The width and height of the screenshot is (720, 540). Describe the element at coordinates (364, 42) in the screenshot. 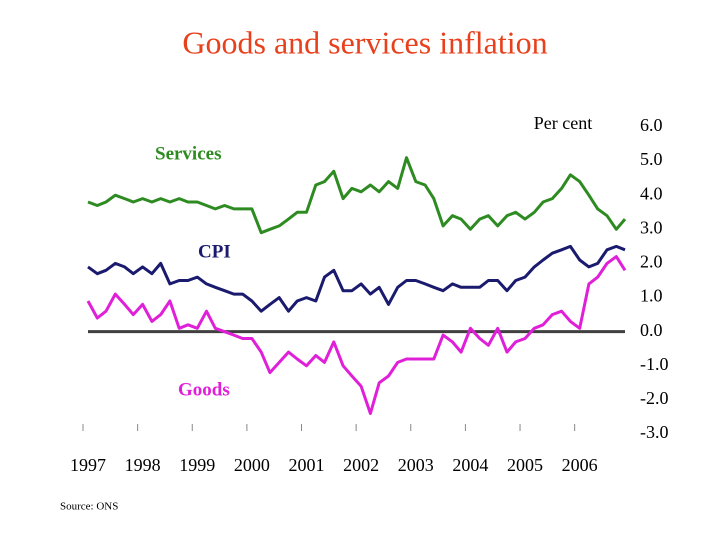

I see `chart-title: Goods and services inflation` at that location.